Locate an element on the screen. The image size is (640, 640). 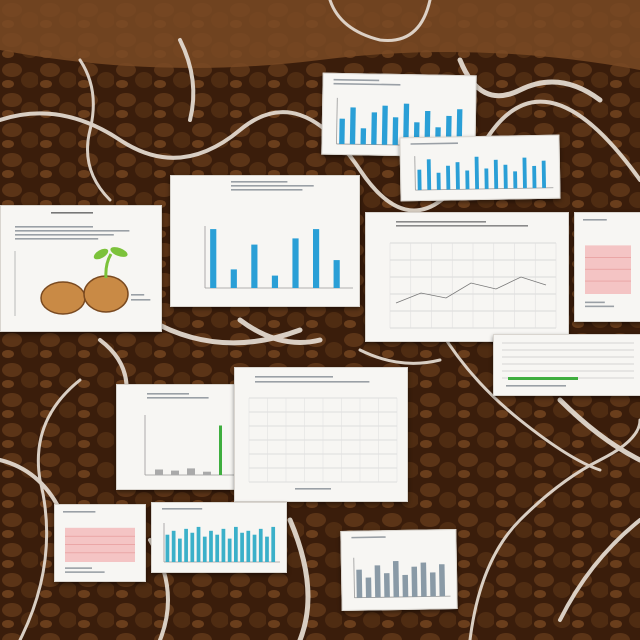
doc-bottom-left-pink-chart is located at coordinates (100, 543).